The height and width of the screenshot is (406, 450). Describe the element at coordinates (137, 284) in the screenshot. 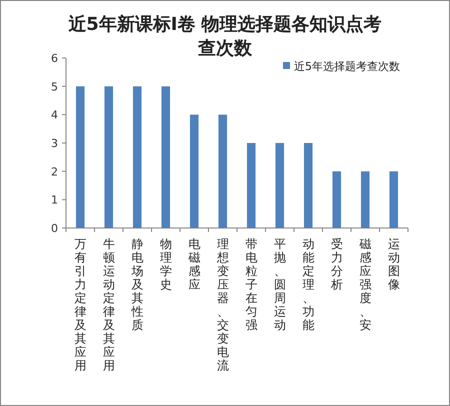

I see `x-tick-label: 静电场及其性质` at that location.